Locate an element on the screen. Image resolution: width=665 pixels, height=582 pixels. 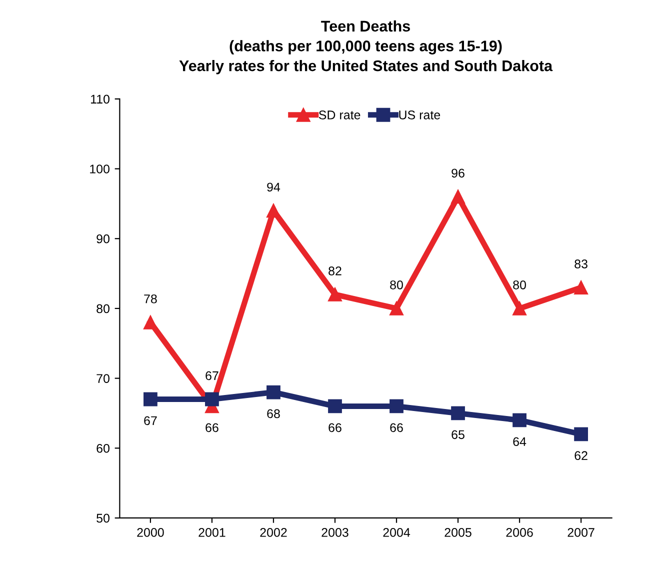
data-label: 78 is located at coordinates (150, 299).